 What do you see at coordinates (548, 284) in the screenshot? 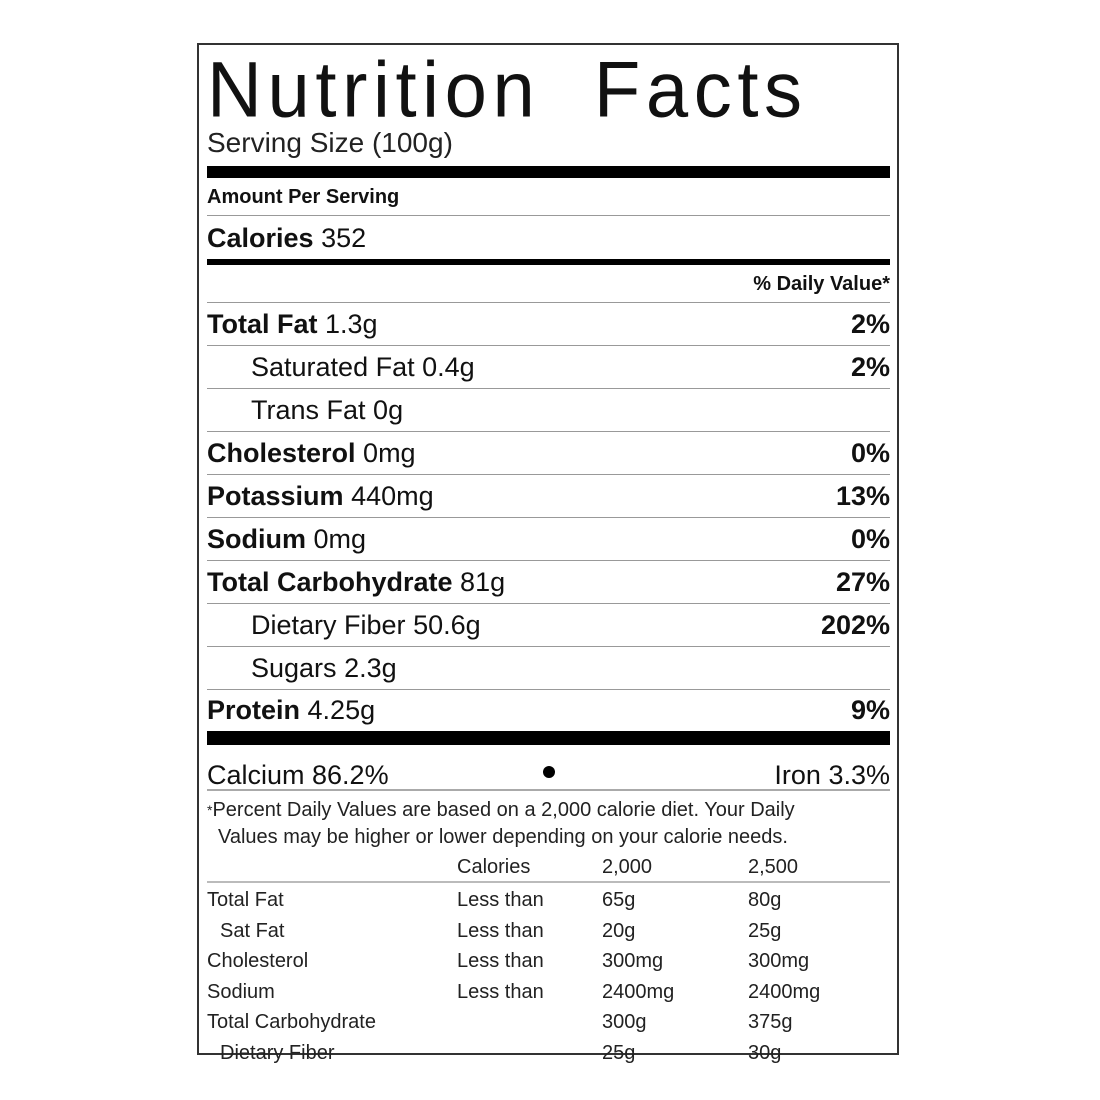
I see `daily-value-header: % Daily Value*` at bounding box center [548, 284].